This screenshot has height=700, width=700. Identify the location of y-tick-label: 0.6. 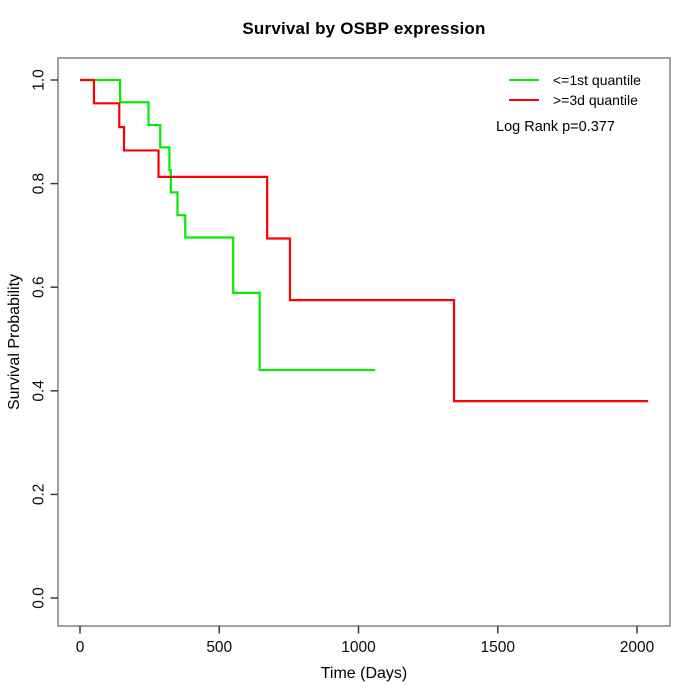
(38, 287).